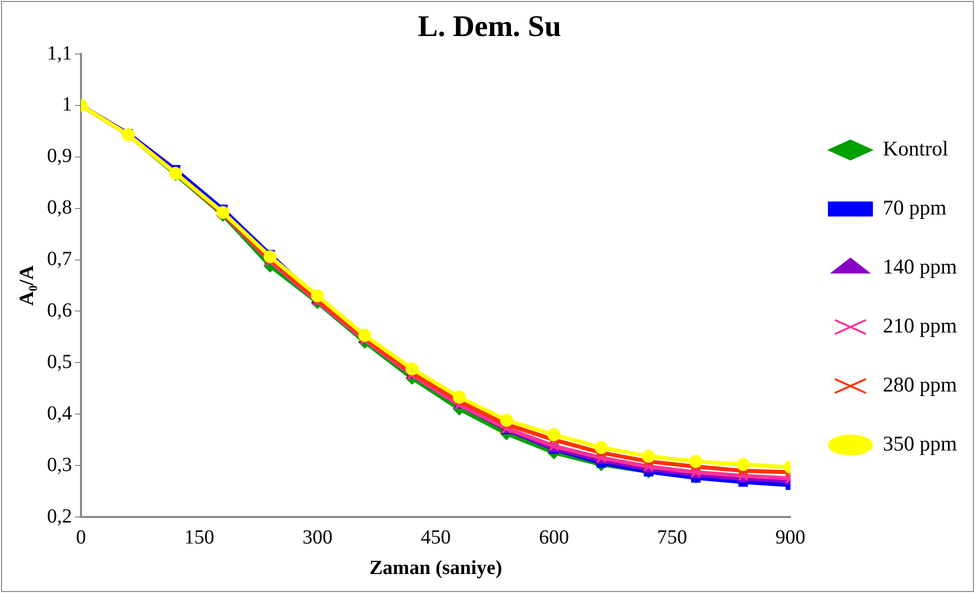 The image size is (975, 593). Describe the element at coordinates (199, 537) in the screenshot. I see `x-tick-label: 150` at that location.